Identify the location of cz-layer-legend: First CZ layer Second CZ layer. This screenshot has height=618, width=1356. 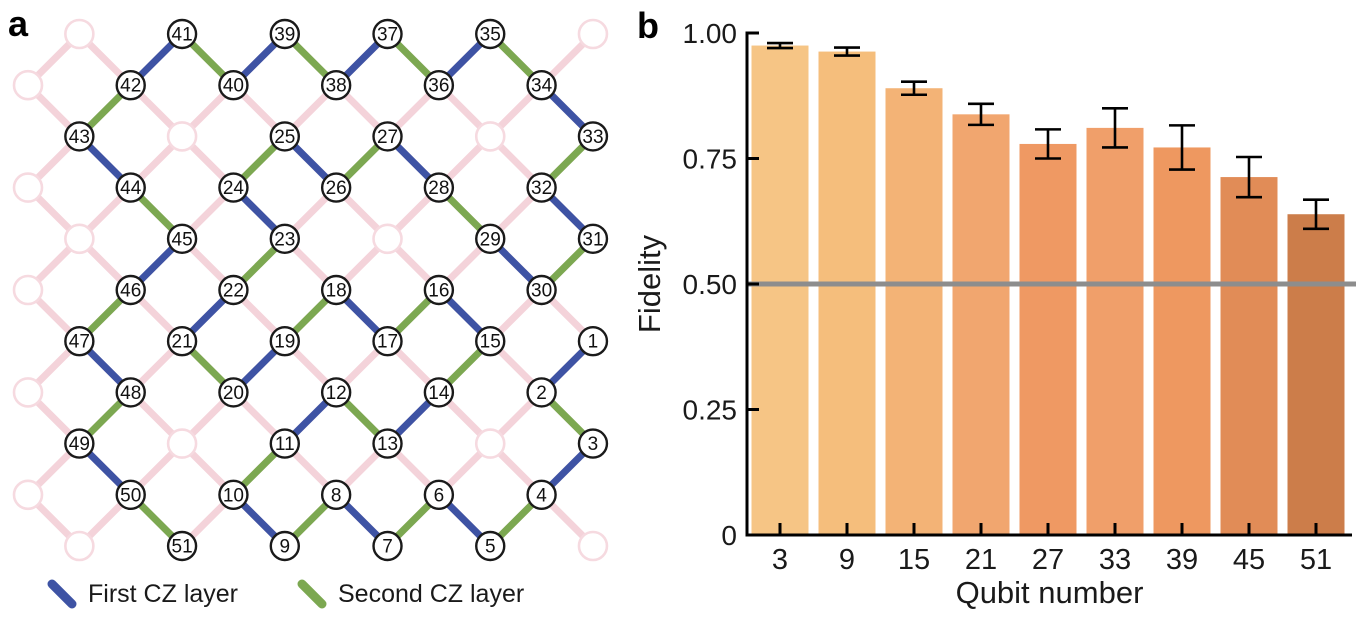
(285, 594).